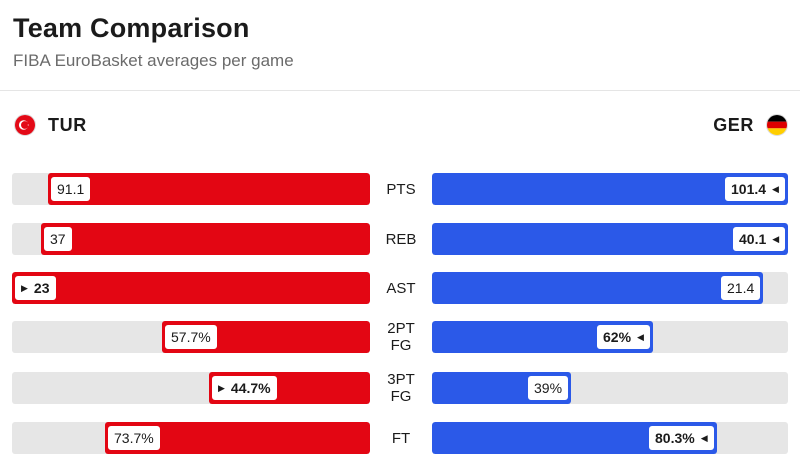  I want to click on right-value-label: 62% ◀, so click(623, 337).